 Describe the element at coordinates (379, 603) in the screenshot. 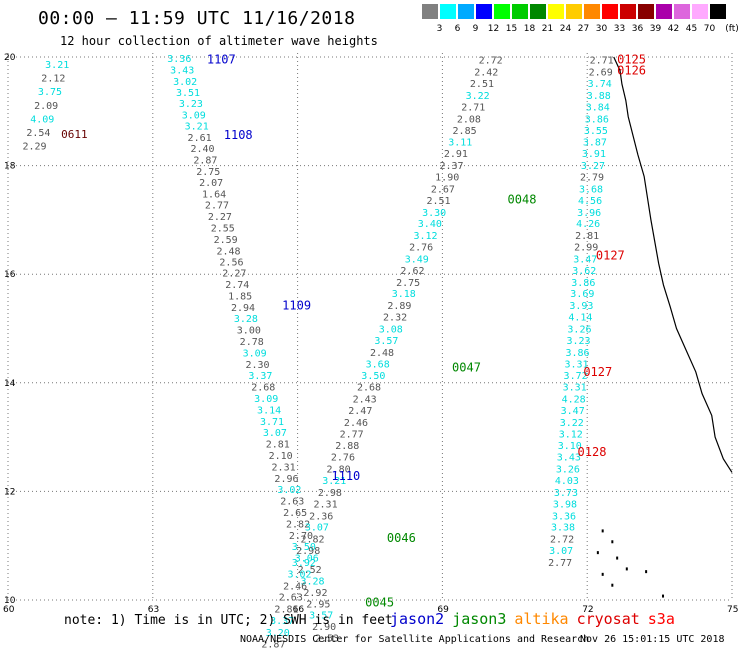

I see `pass-time-label: 0045` at that location.